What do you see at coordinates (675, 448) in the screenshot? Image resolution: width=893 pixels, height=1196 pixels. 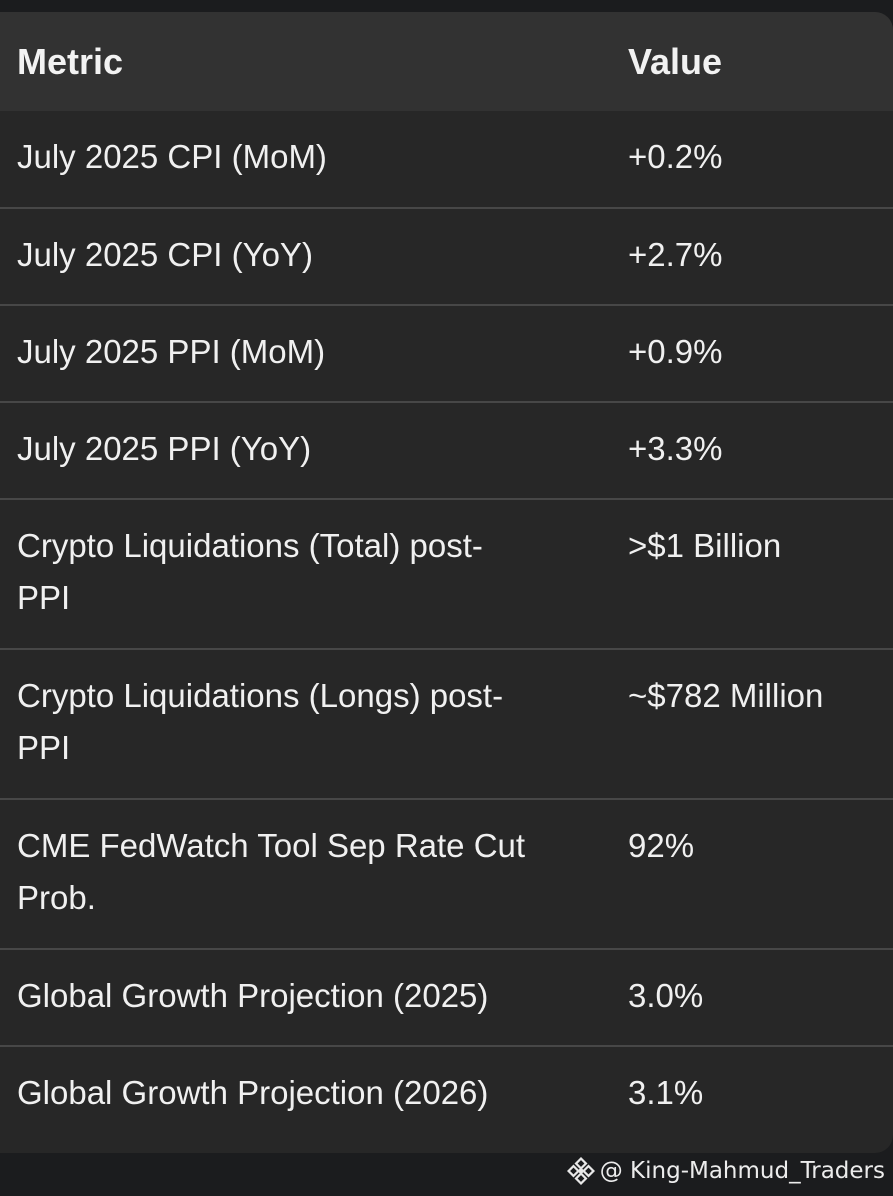 I see `value-text: +3.3%` at bounding box center [675, 448].